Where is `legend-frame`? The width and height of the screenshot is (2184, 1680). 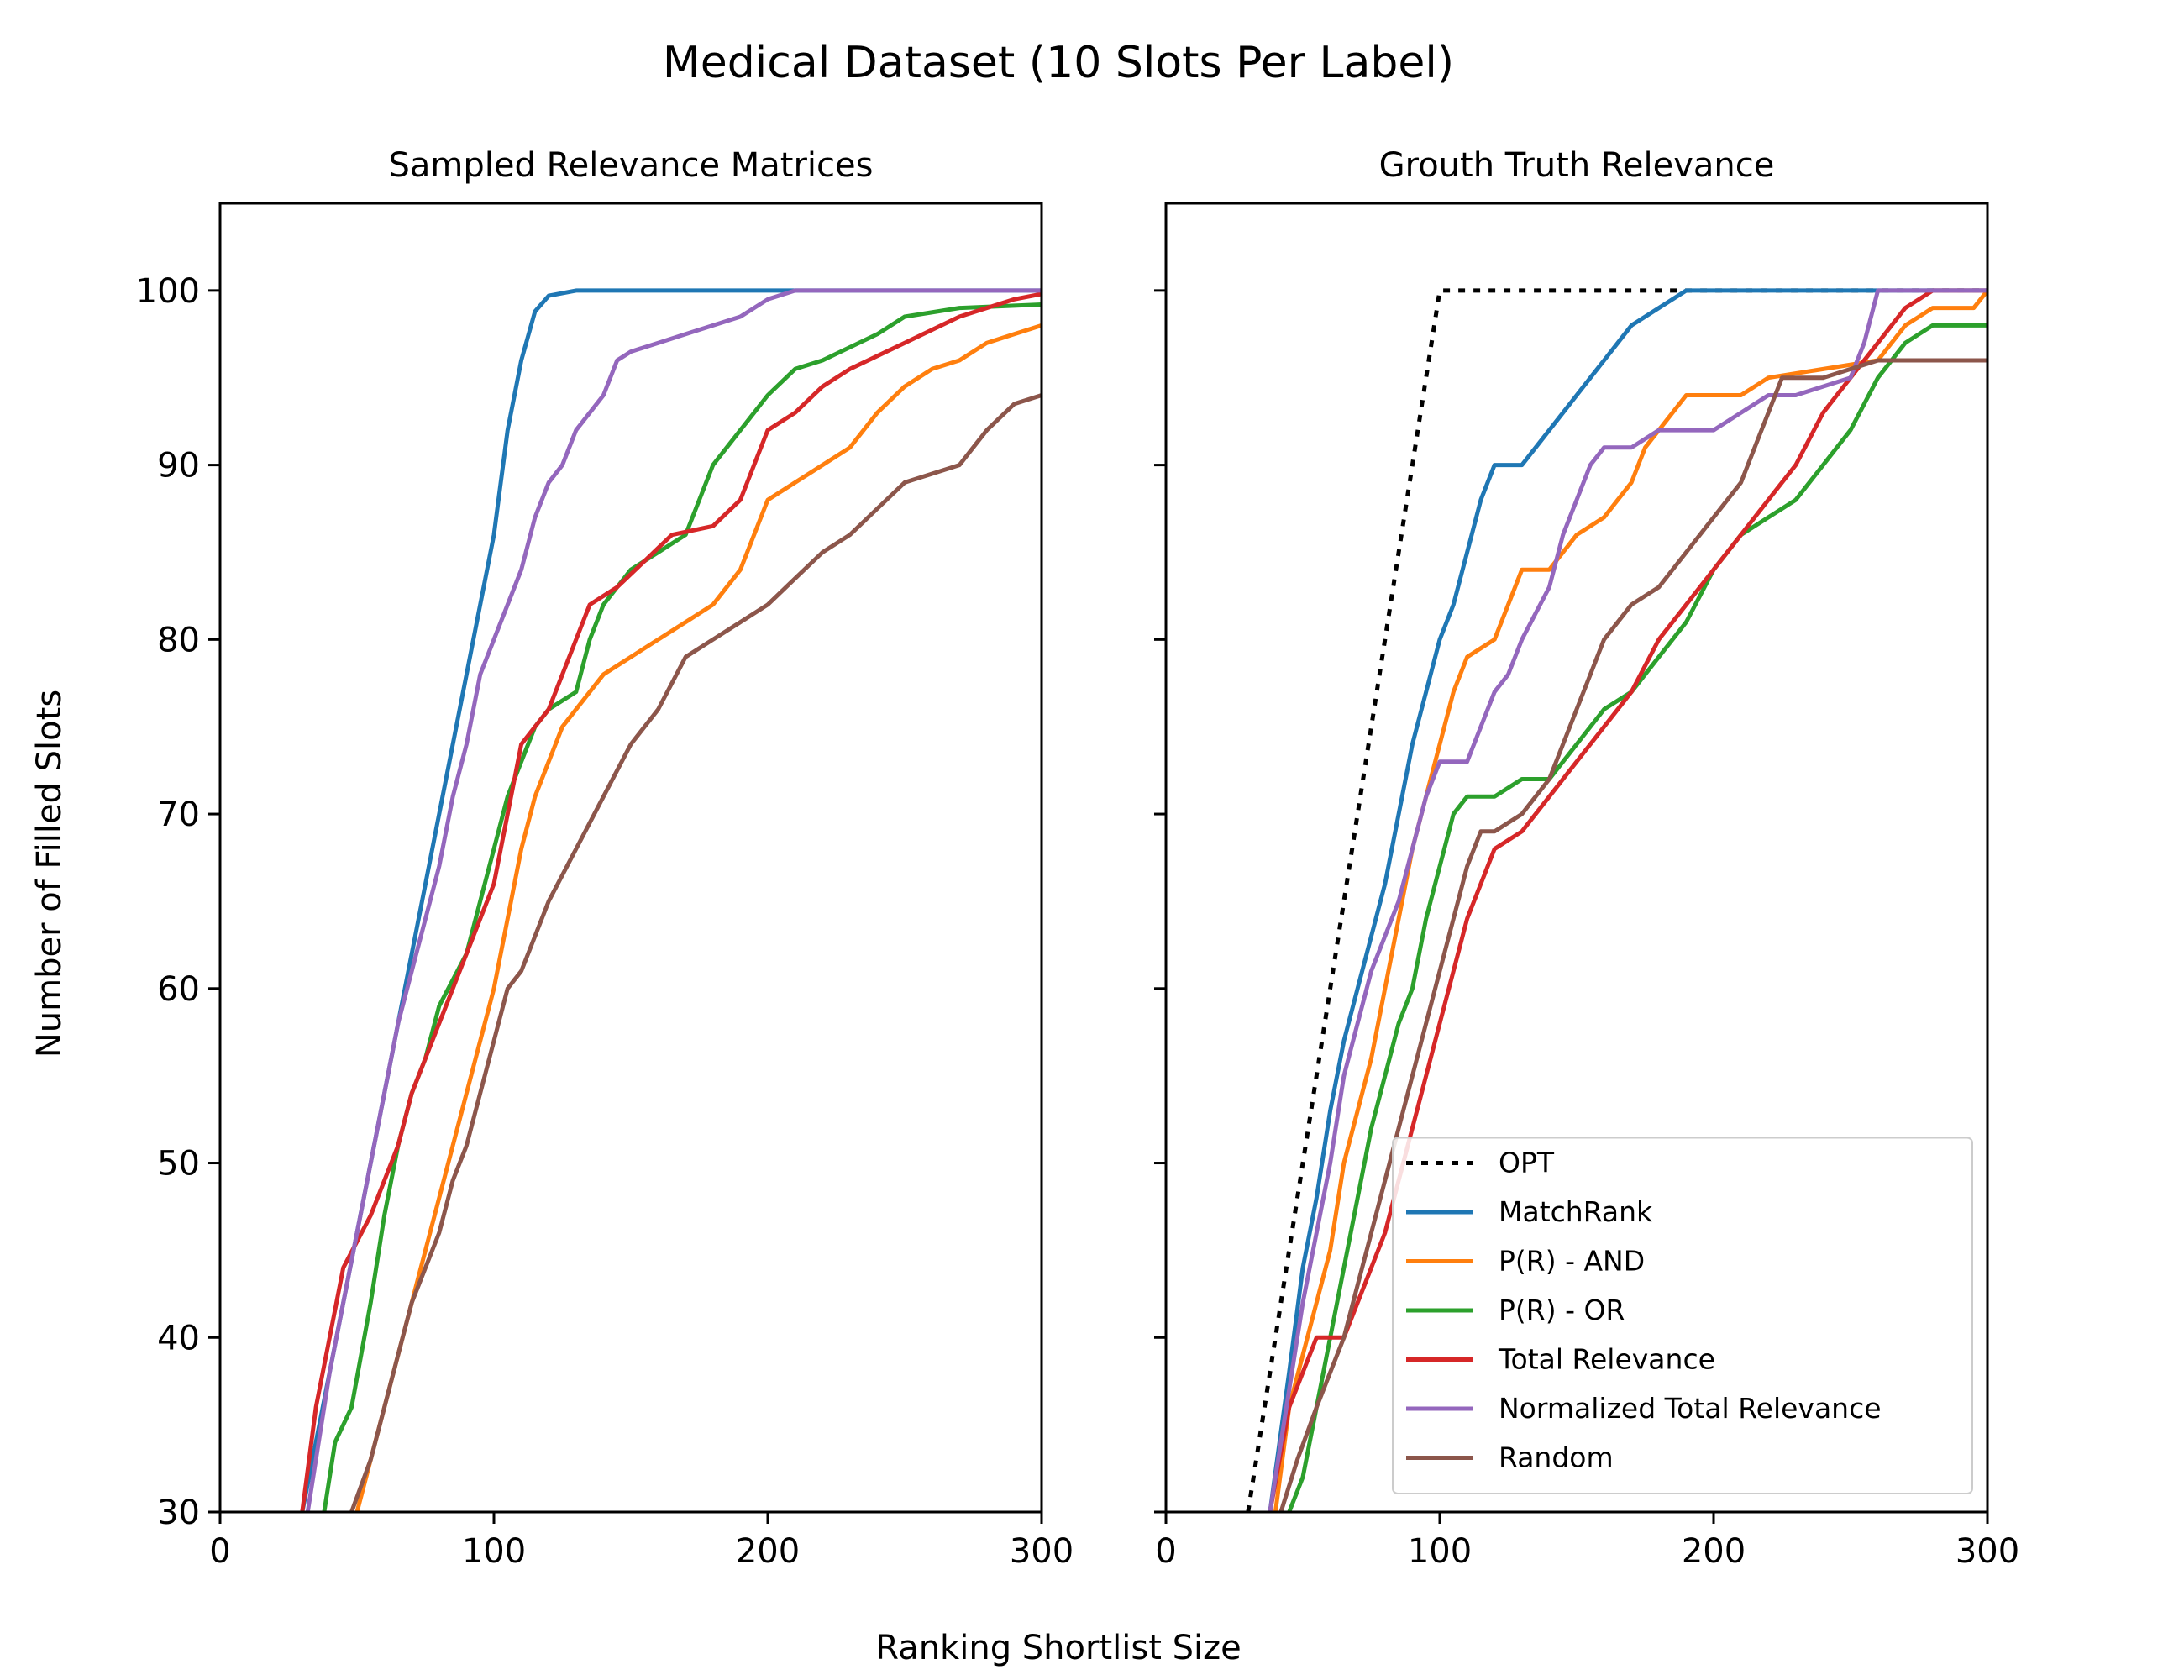 legend-frame is located at coordinates (1682, 1315).